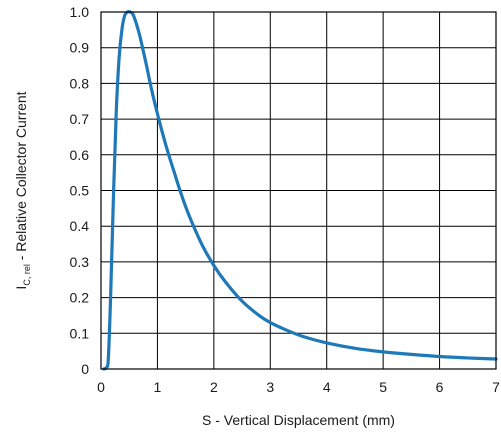 The height and width of the screenshot is (434, 501). What do you see at coordinates (80, 119) in the screenshot?
I see `y-tick-label: 0.7` at bounding box center [80, 119].